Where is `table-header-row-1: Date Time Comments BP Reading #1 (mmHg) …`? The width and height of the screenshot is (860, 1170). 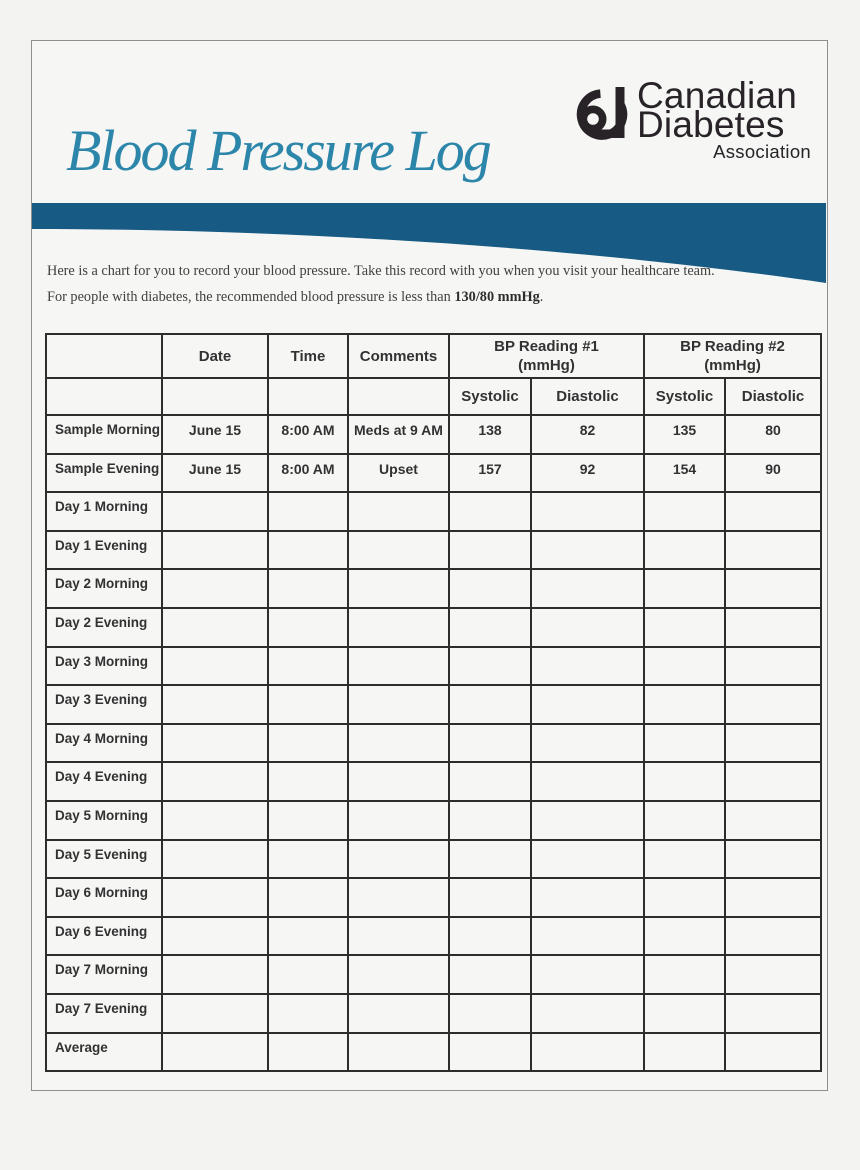 table-header-row-1: Date Time Comments BP Reading #1 (mmHg) … is located at coordinates (434, 356).